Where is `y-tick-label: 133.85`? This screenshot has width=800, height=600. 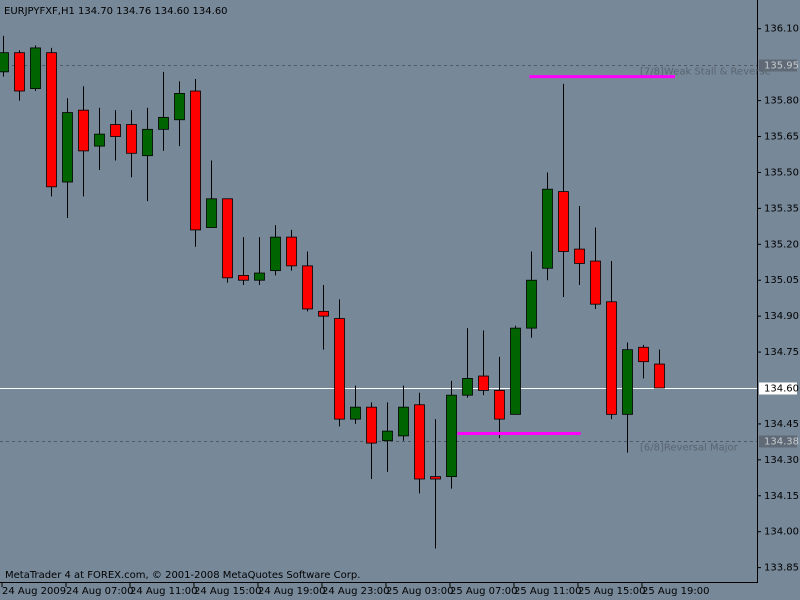
y-tick-label: 133.85 is located at coordinates (781, 568).